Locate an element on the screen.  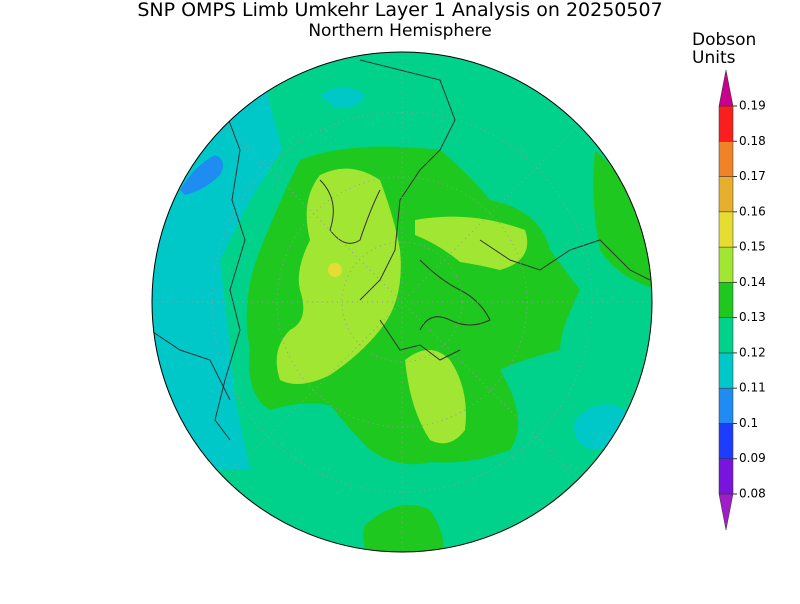
colorbar-tick-label: 0.17 is located at coordinates (752, 176).